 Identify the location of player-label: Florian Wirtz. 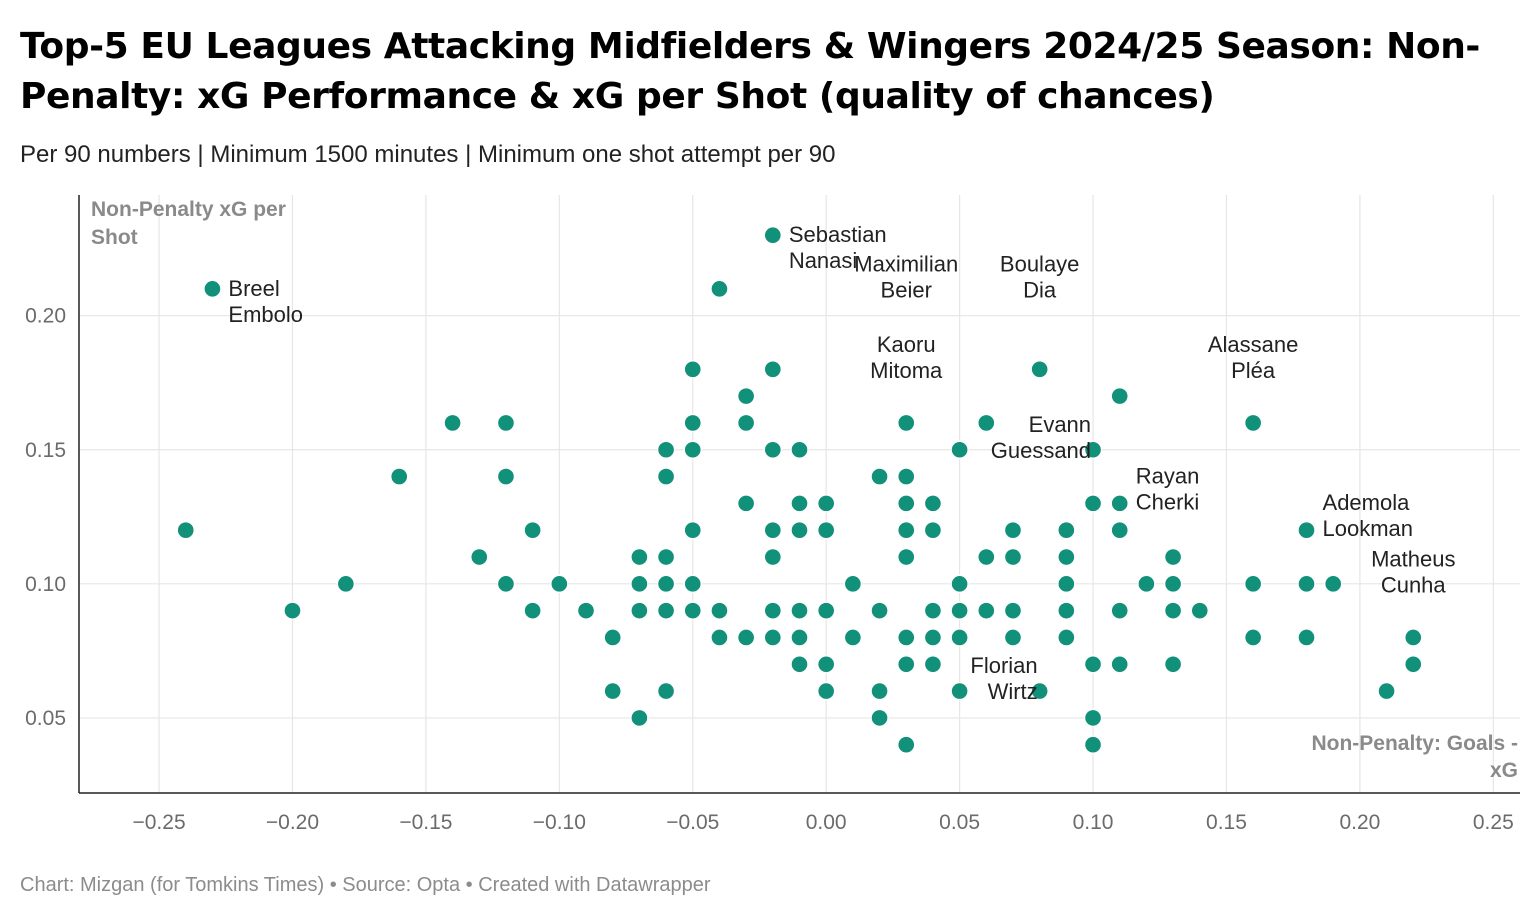
(1003, 678).